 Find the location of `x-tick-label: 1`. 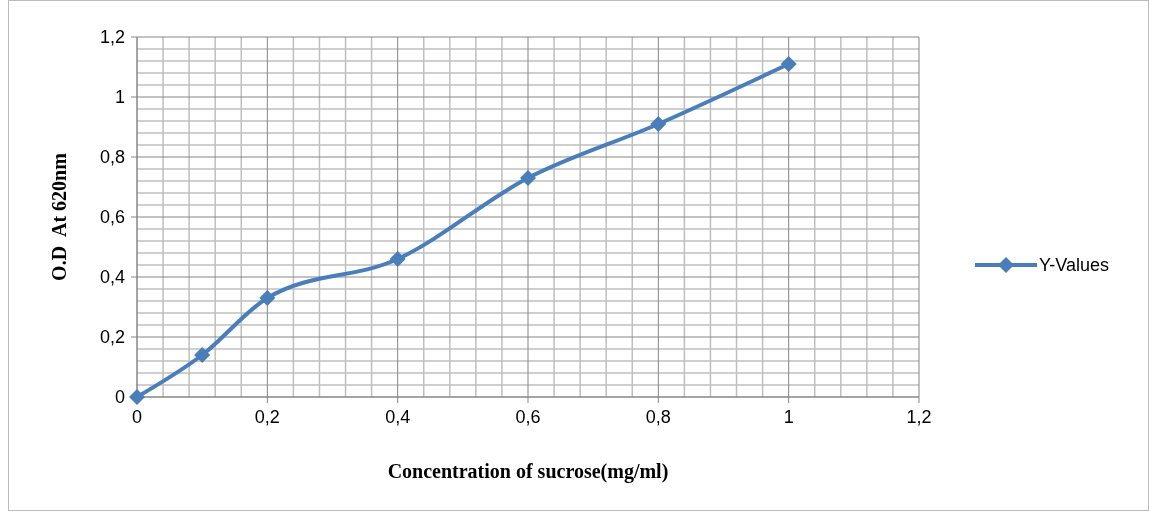

x-tick-label: 1 is located at coordinates (788, 417).